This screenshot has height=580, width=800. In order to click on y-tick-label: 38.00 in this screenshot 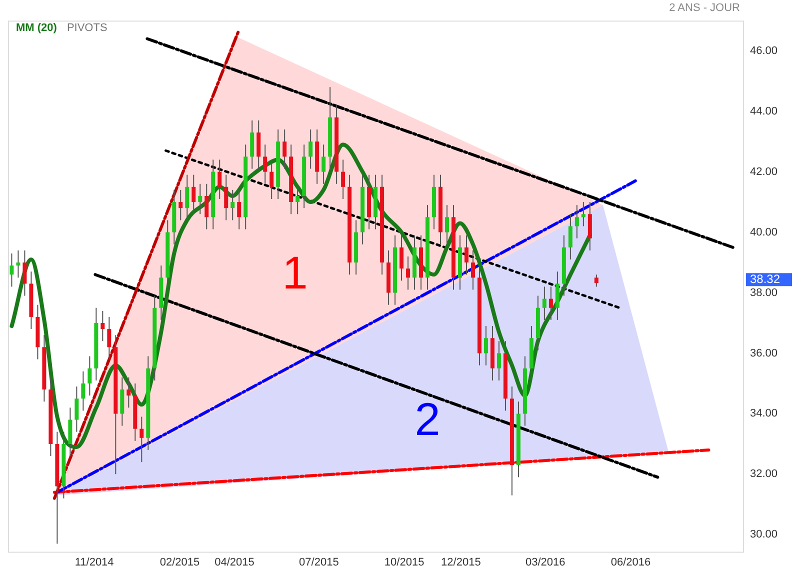, I will do `click(764, 292)`.